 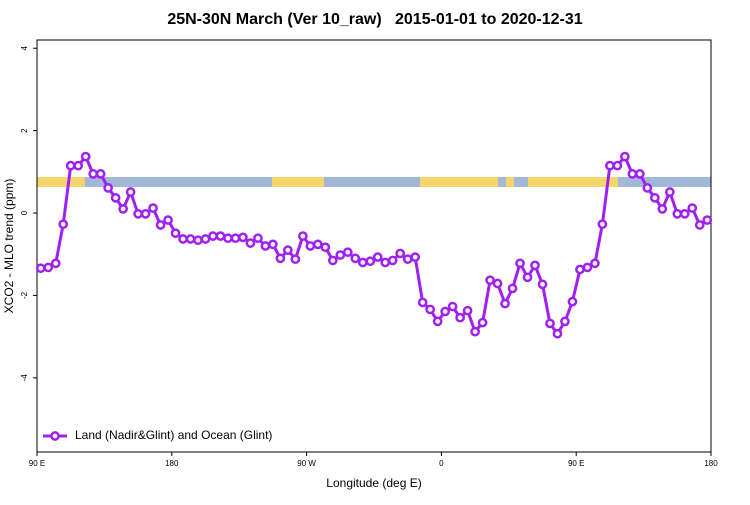 What do you see at coordinates (9, 246) in the screenshot?
I see `y-axis-label: XCO2 - MLO trend (ppm)` at bounding box center [9, 246].